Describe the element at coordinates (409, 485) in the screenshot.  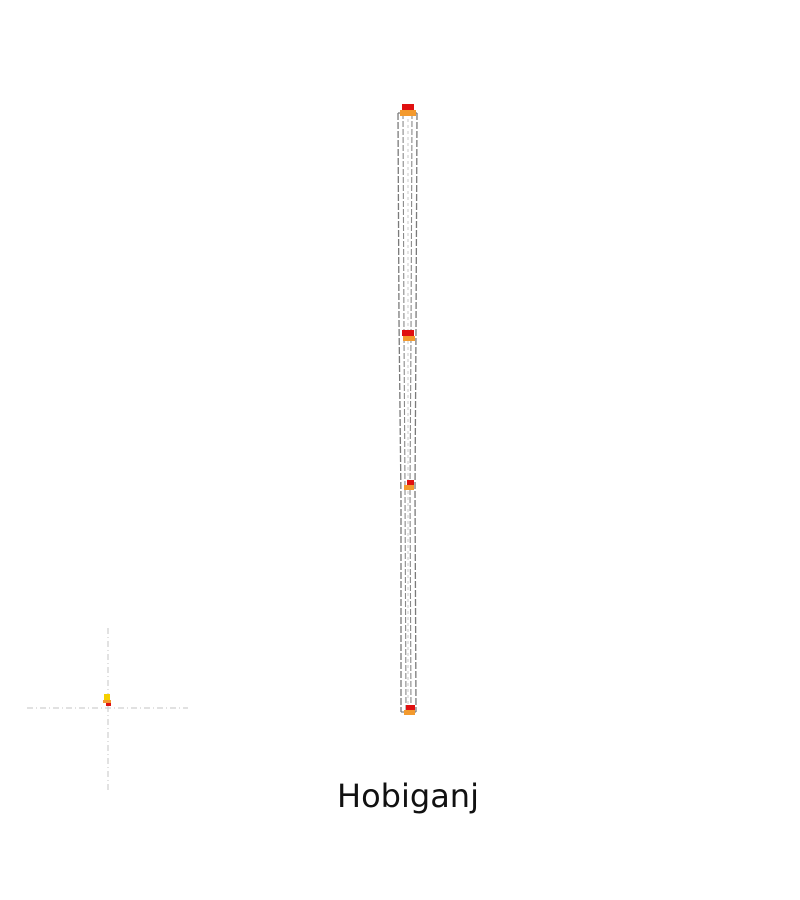
I see `marker-lower-middle` at that location.